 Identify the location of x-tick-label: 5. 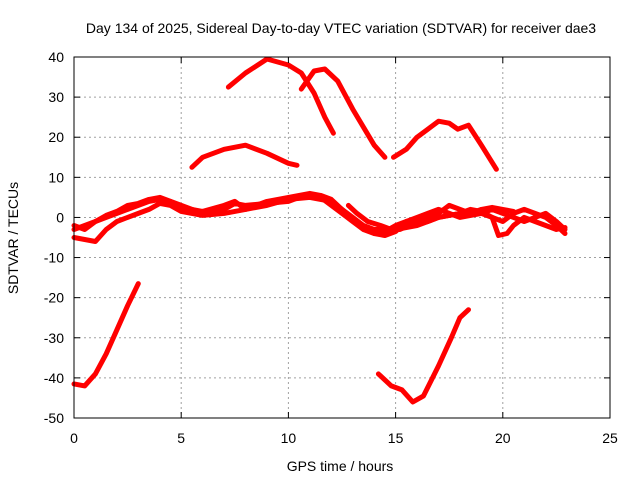
(181, 438).